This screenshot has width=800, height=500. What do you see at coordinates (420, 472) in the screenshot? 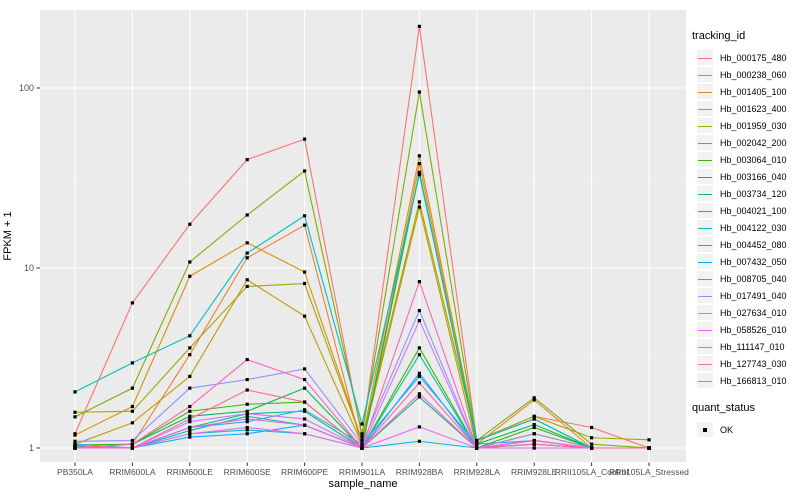
I see `x-tick-label: RRIM928BA` at bounding box center [420, 472].